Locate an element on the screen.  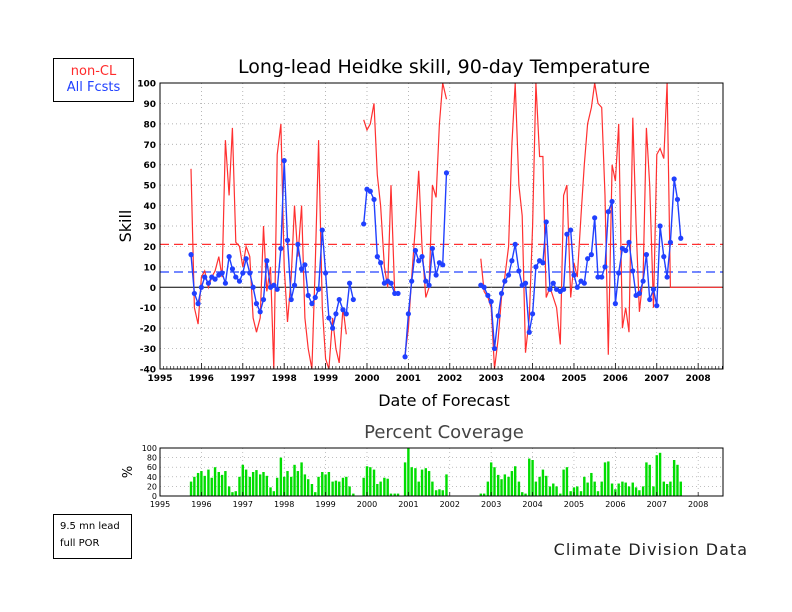
main-xtick-label: 2005 is located at coordinates (573, 379).